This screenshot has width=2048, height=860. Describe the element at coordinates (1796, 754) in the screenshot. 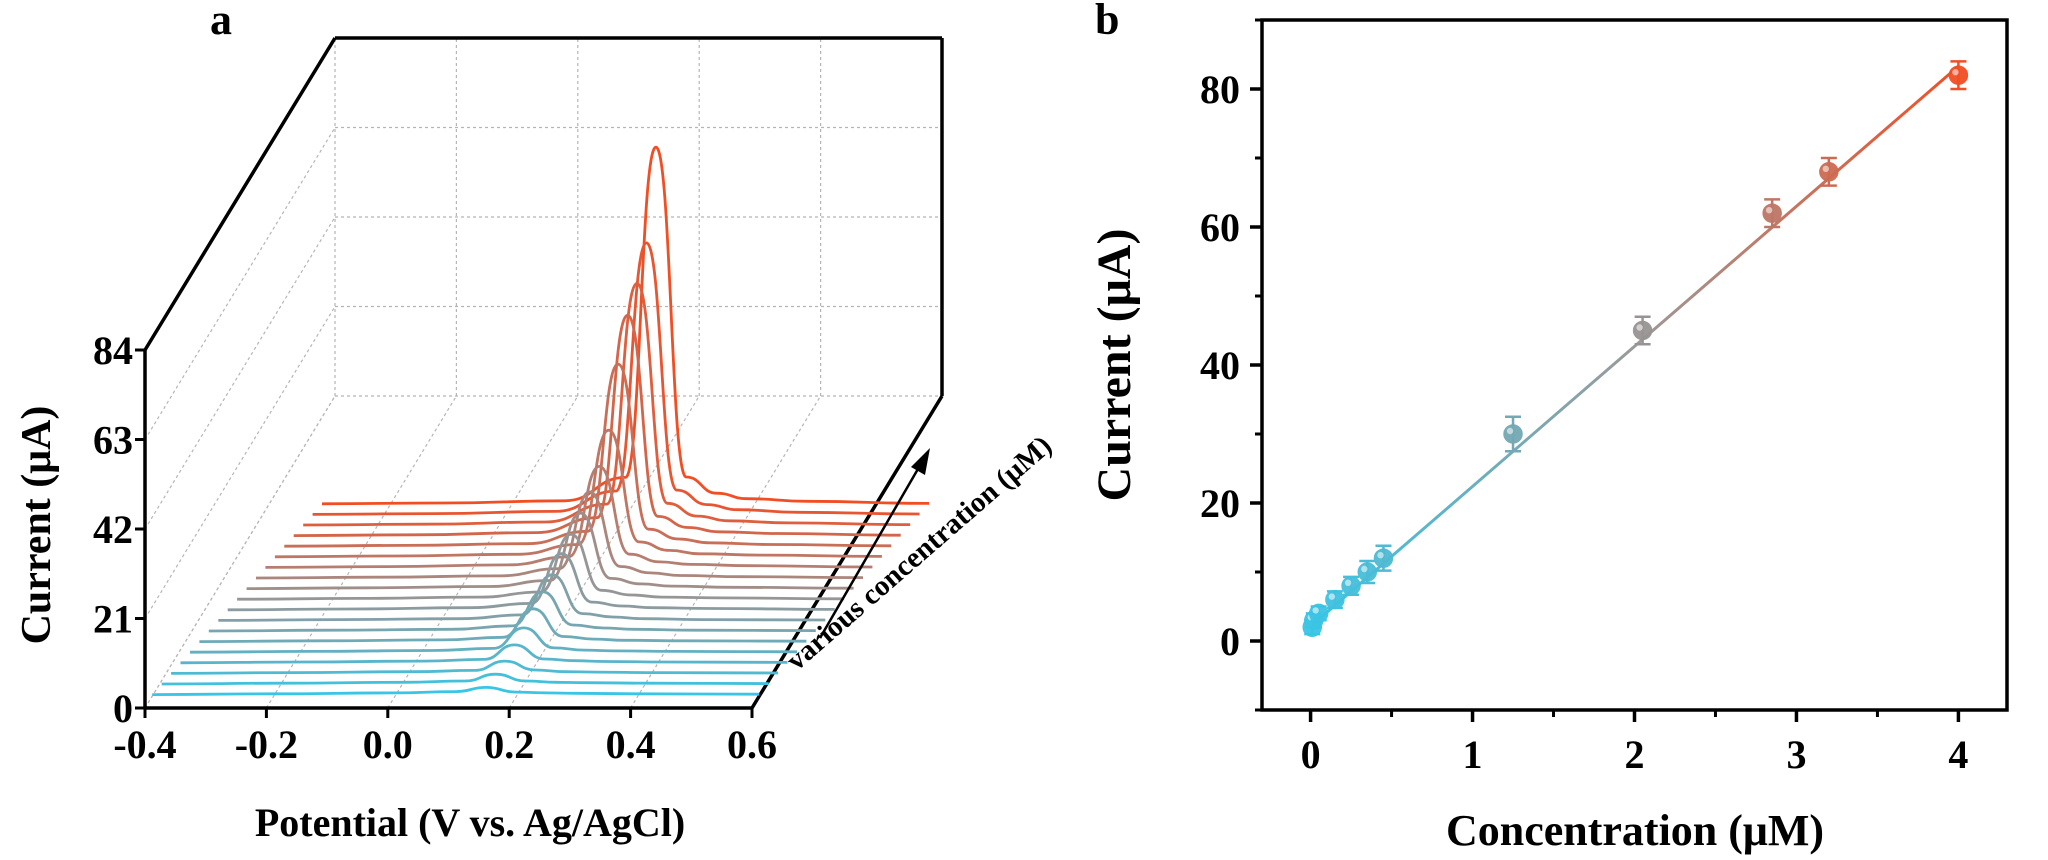

I see `x-tick-label: 3` at that location.